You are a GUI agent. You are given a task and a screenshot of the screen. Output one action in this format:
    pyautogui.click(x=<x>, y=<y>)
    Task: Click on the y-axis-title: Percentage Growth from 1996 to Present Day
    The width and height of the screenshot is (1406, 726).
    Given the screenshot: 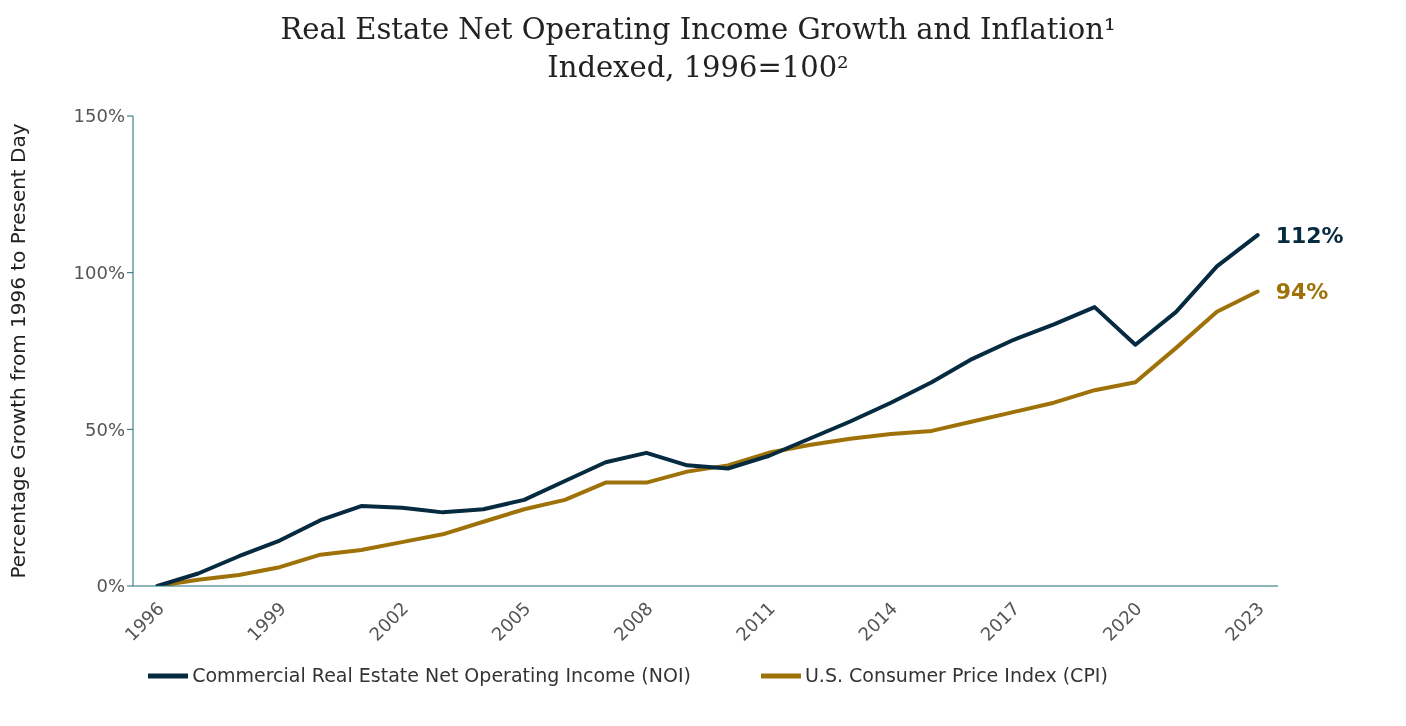 What is the action you would take?
    pyautogui.click(x=18, y=351)
    